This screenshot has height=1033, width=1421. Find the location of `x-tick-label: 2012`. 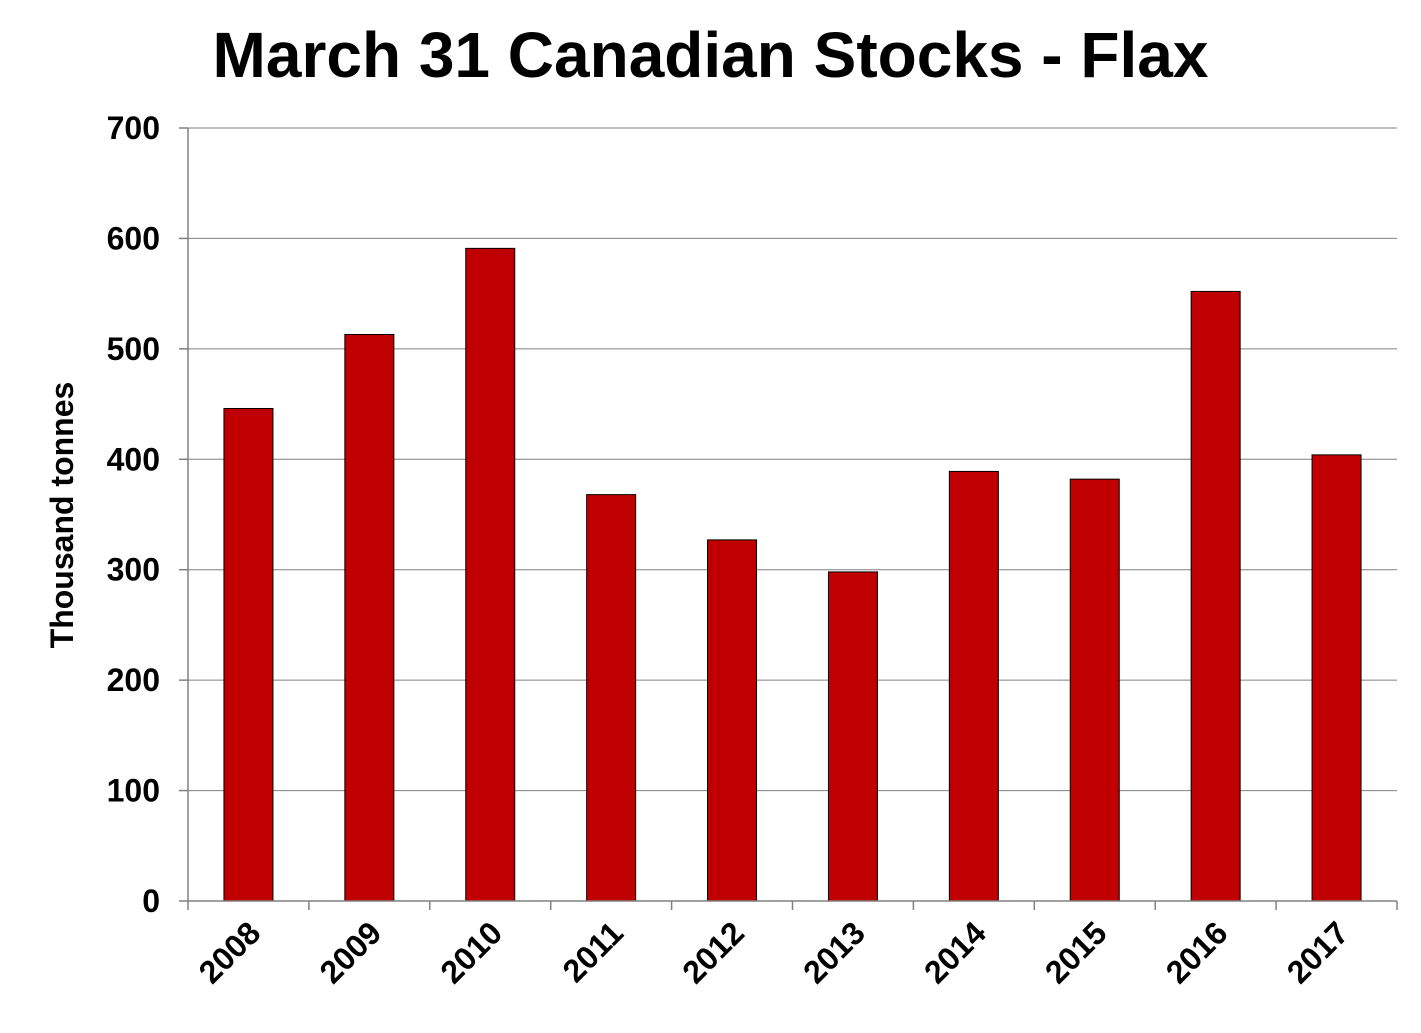

x-tick-label: 2012 is located at coordinates (713, 952).